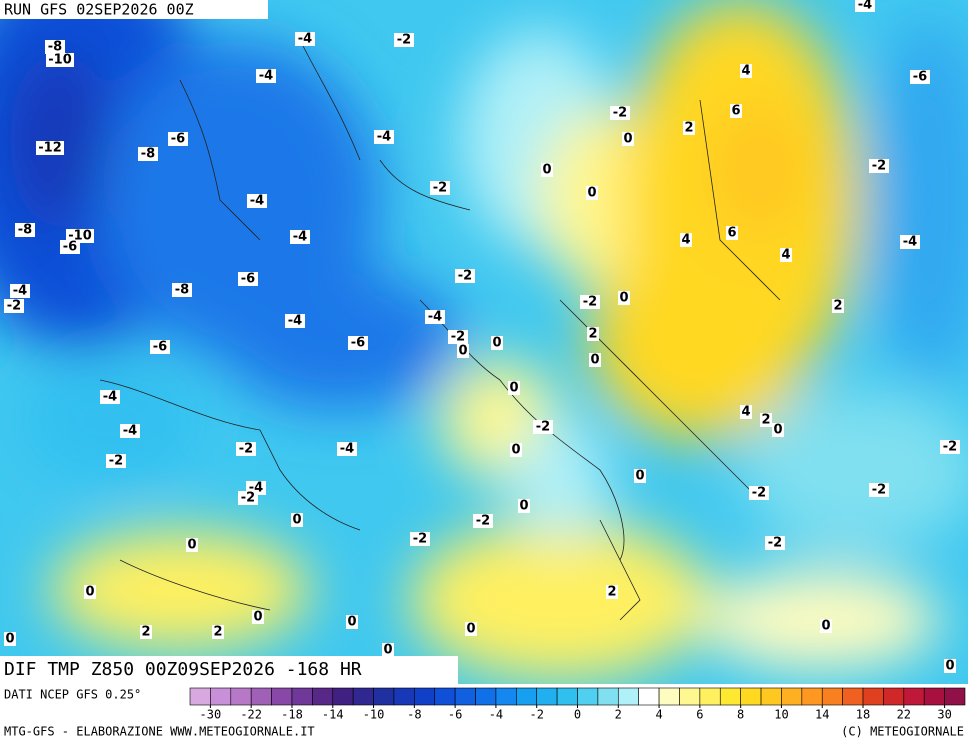  What do you see at coordinates (577, 704) in the screenshot?
I see `colorbar: -30 -22 -18 -14 -10 -8 -6 -4 -2 0 2 4 6 8 10 14 18 22 30` at bounding box center [577, 704].